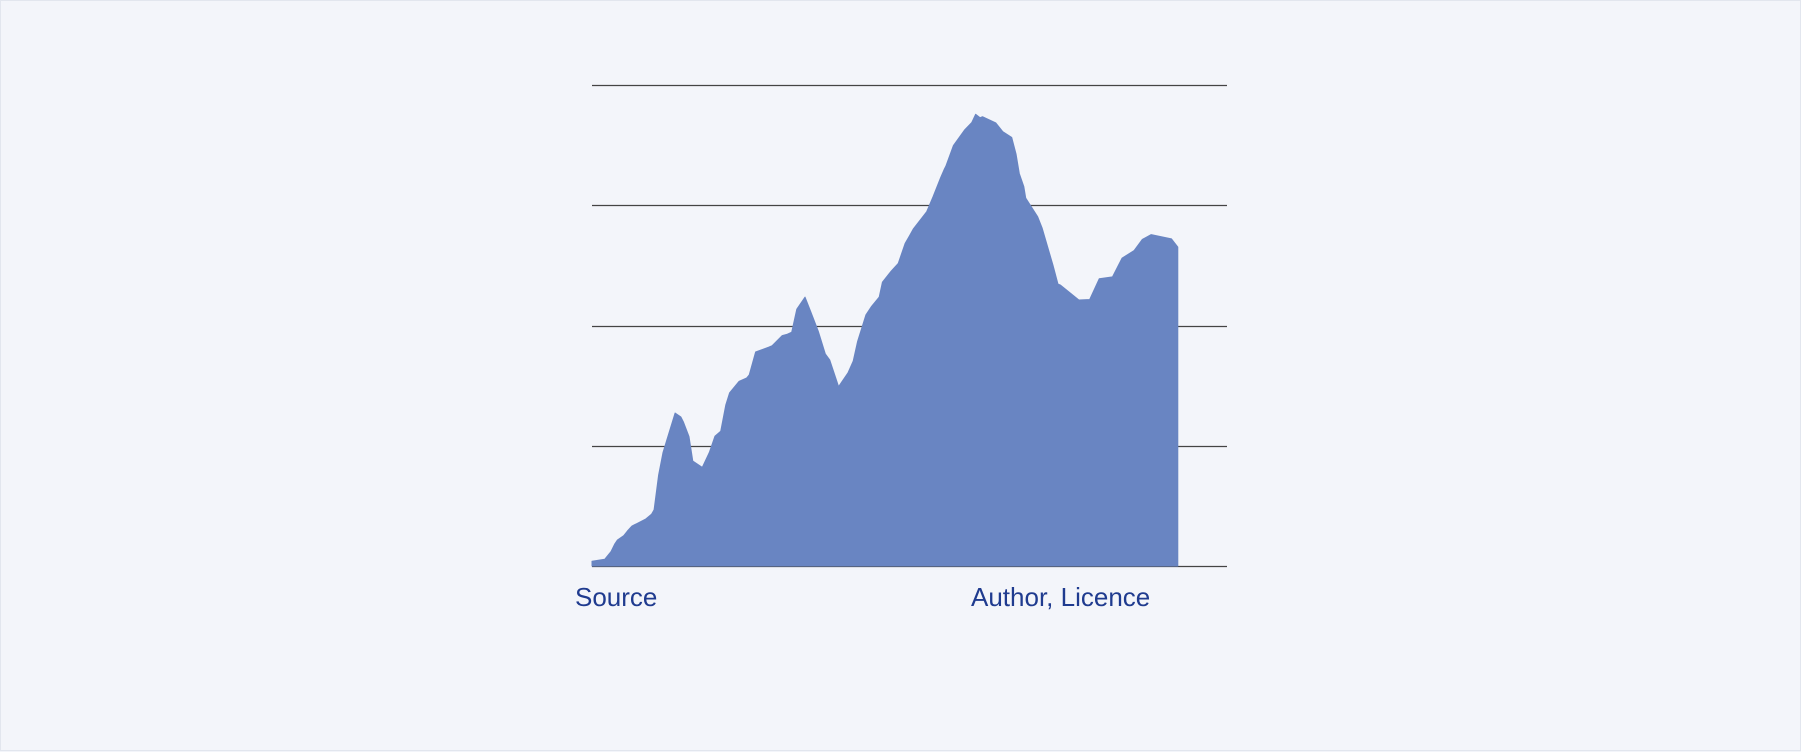 This screenshot has width=1801, height=752. Describe the element at coordinates (616, 597) in the screenshot. I see `source-link: Source` at that location.